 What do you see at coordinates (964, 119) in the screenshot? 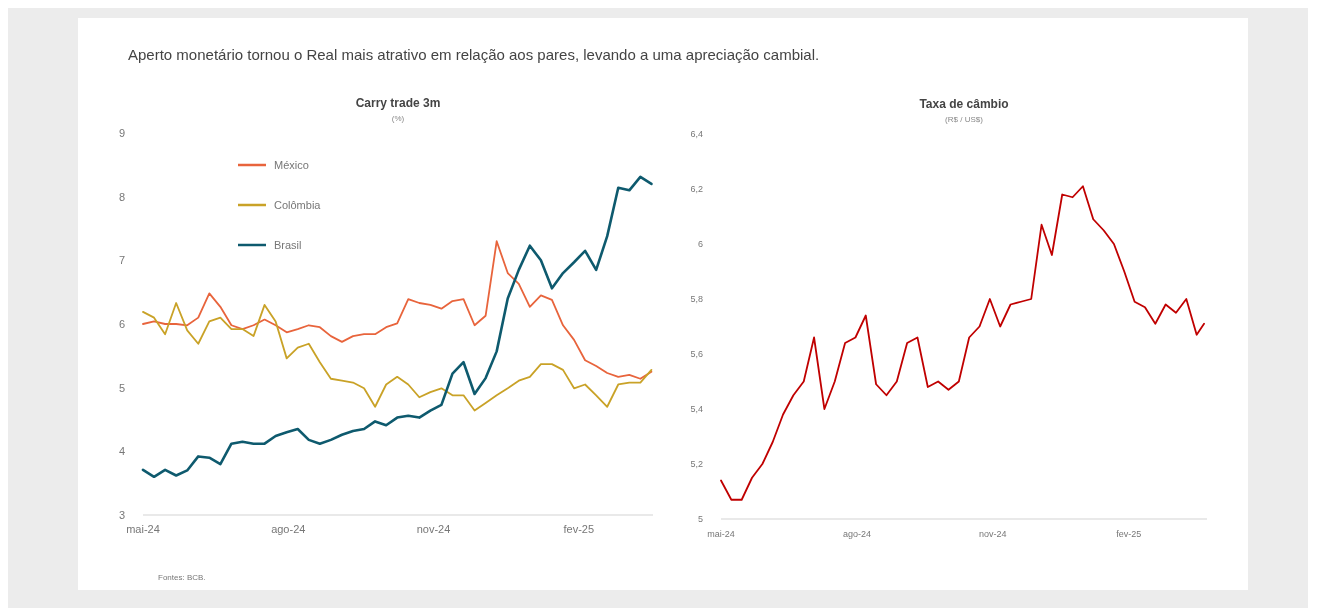
I see `chart-subtitle: (R$ / US$)` at bounding box center [964, 119].